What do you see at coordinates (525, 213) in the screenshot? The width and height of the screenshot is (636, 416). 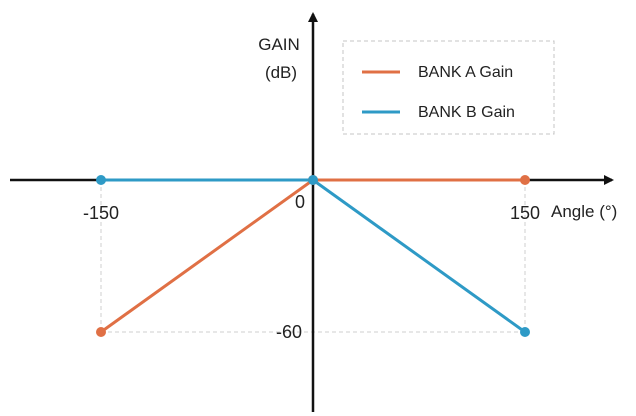 I see `x-tick-label: 150` at bounding box center [525, 213].